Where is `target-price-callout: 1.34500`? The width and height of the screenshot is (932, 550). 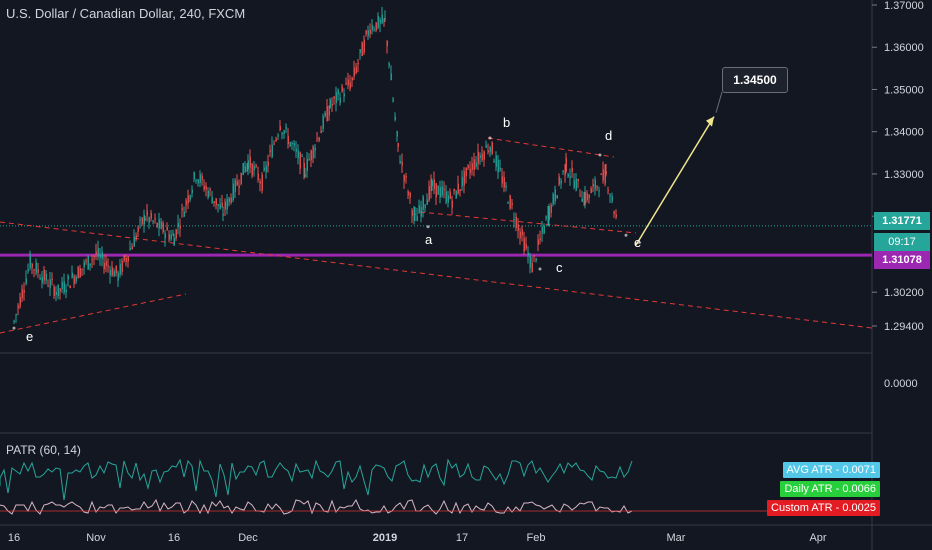
target-price-callout: 1.34500 is located at coordinates (755, 80).